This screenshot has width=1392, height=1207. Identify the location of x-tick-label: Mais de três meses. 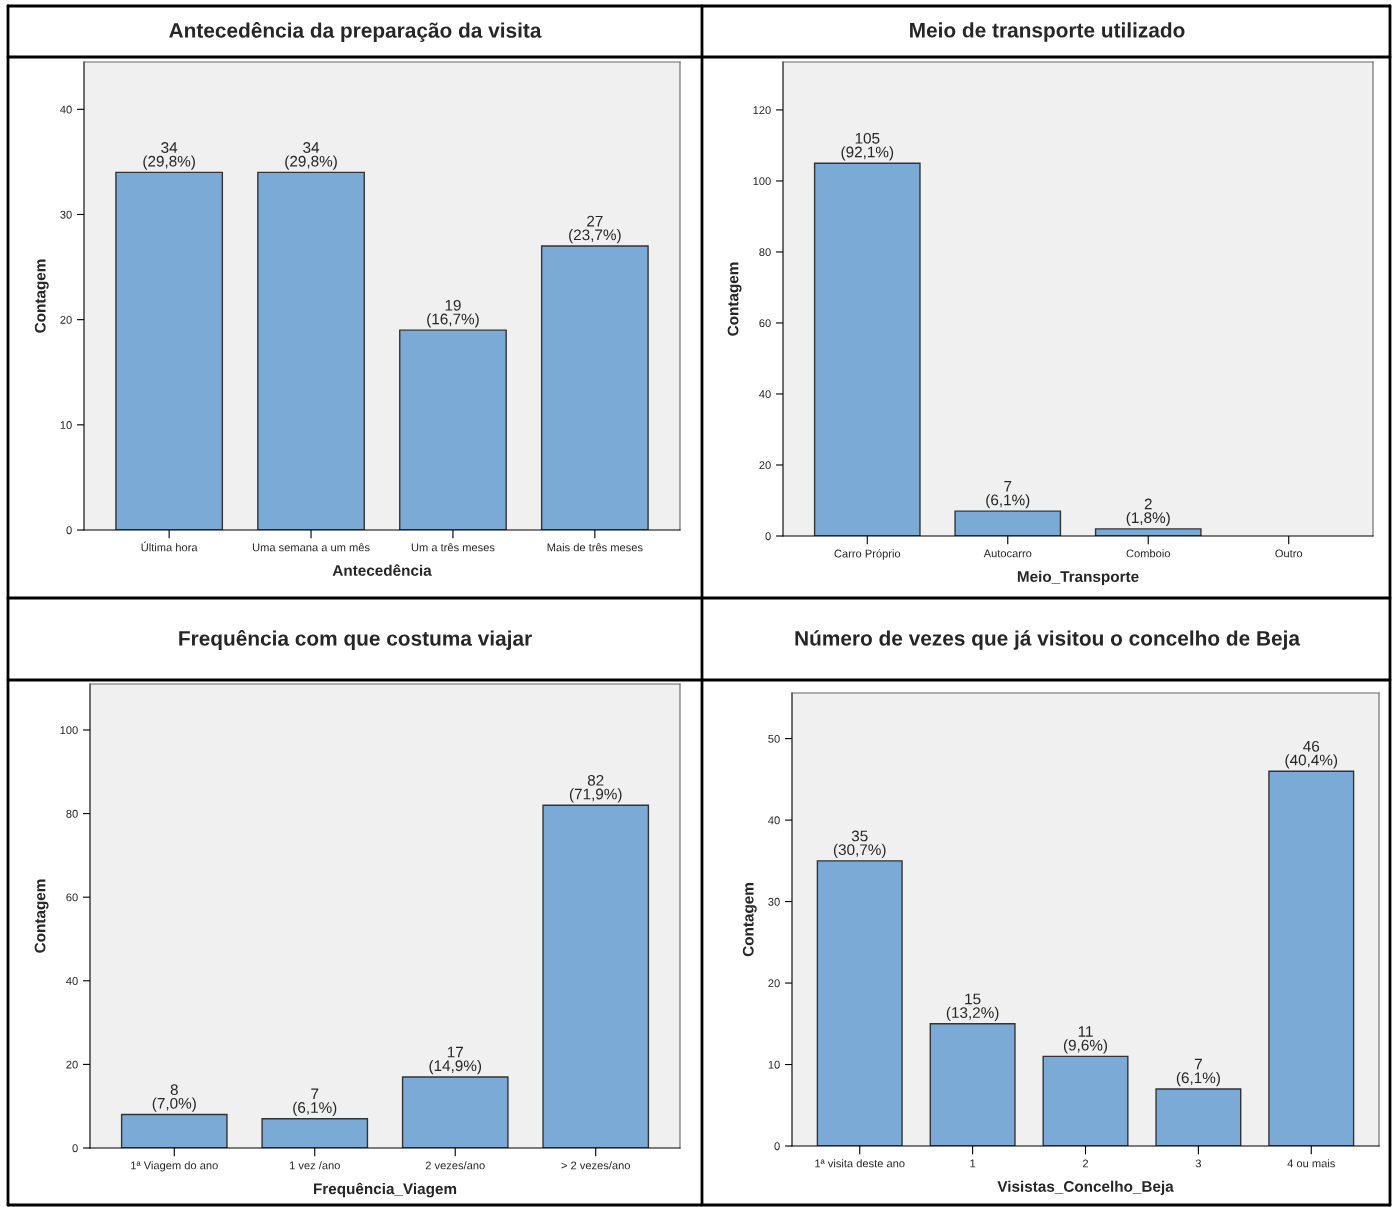
(595, 547).